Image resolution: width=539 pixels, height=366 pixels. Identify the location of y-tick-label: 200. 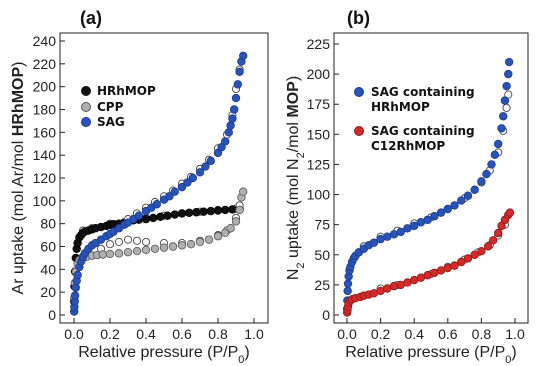
(319, 74).